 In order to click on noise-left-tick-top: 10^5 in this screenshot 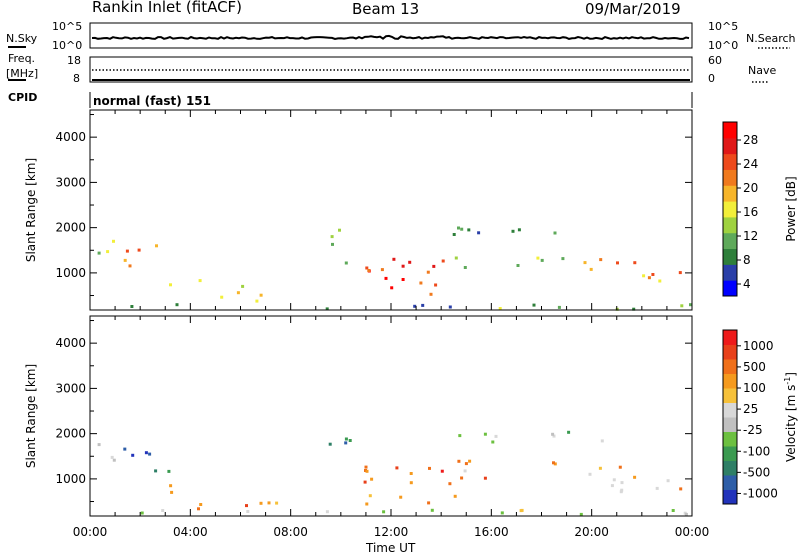, I will do `click(67, 26)`.